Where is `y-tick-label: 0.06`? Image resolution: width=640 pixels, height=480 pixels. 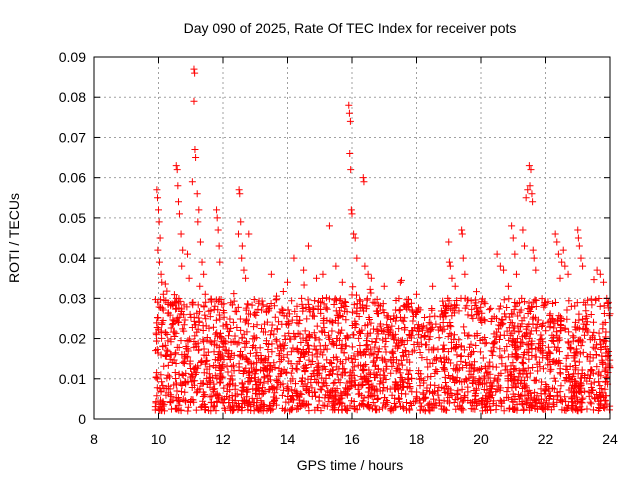
y-tick-label: 0.06 is located at coordinates (72, 178).